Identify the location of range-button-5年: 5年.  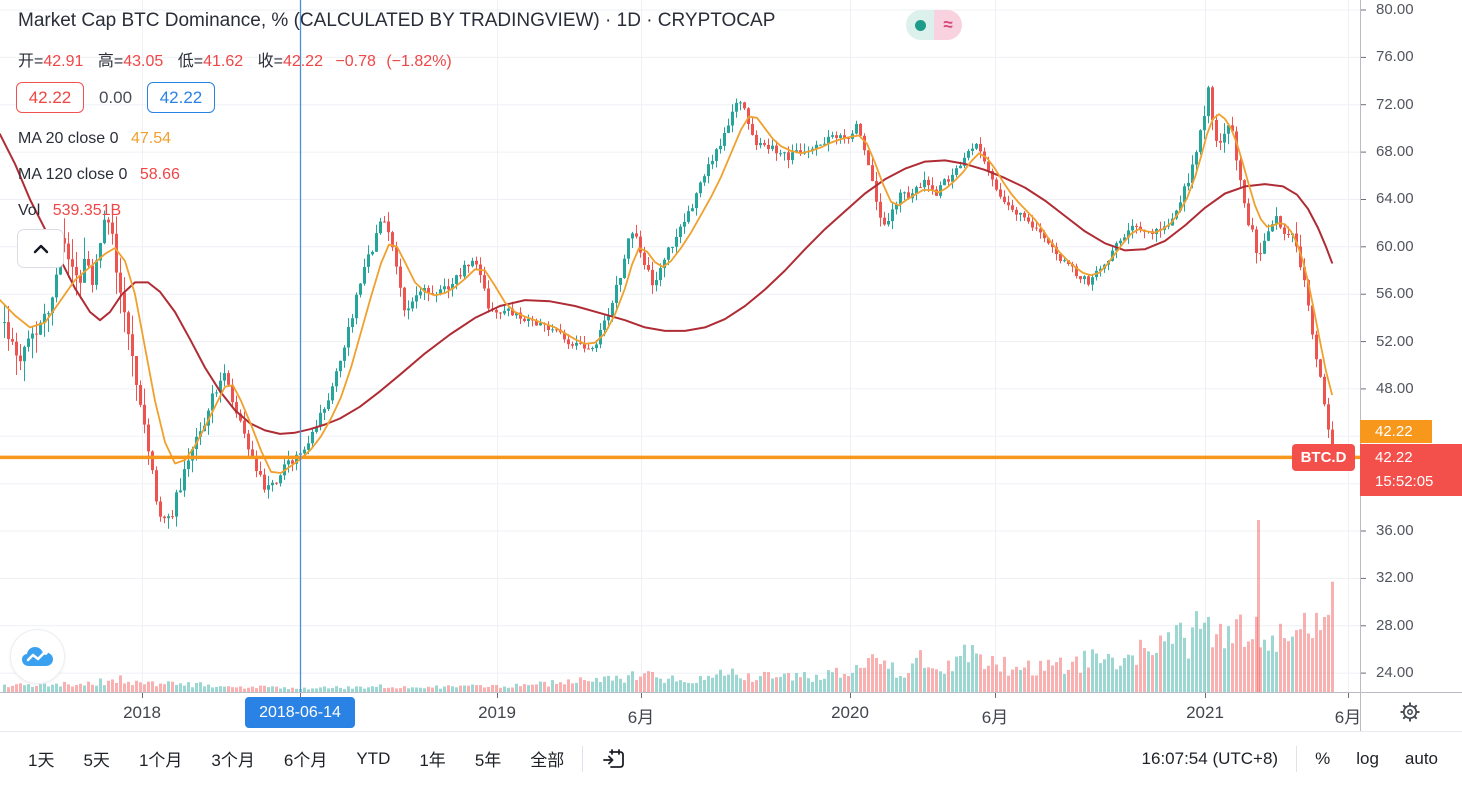
(488, 760).